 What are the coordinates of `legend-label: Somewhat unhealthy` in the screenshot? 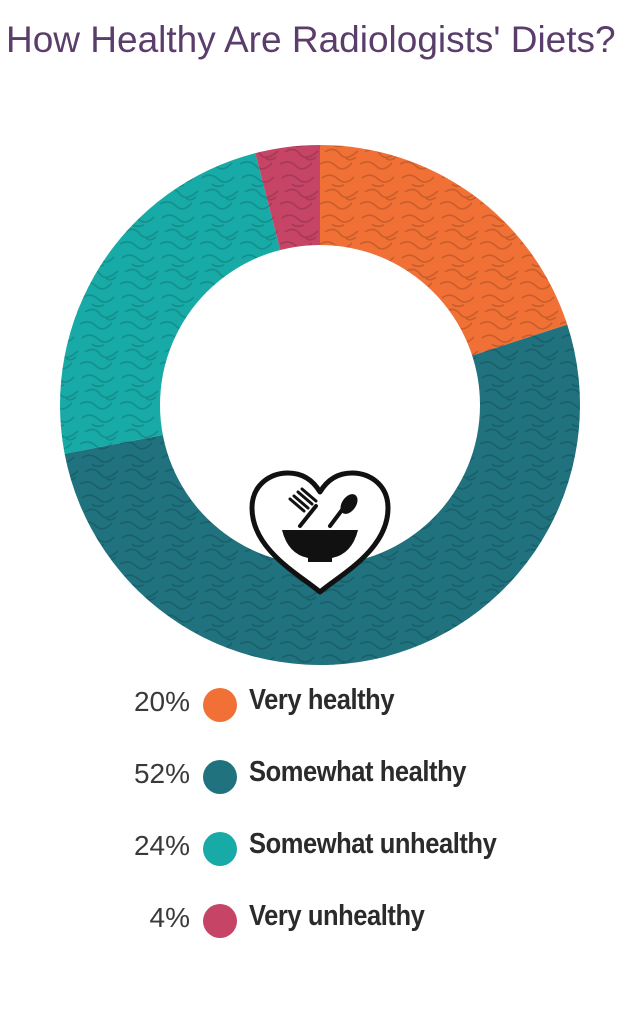 It's located at (373, 844).